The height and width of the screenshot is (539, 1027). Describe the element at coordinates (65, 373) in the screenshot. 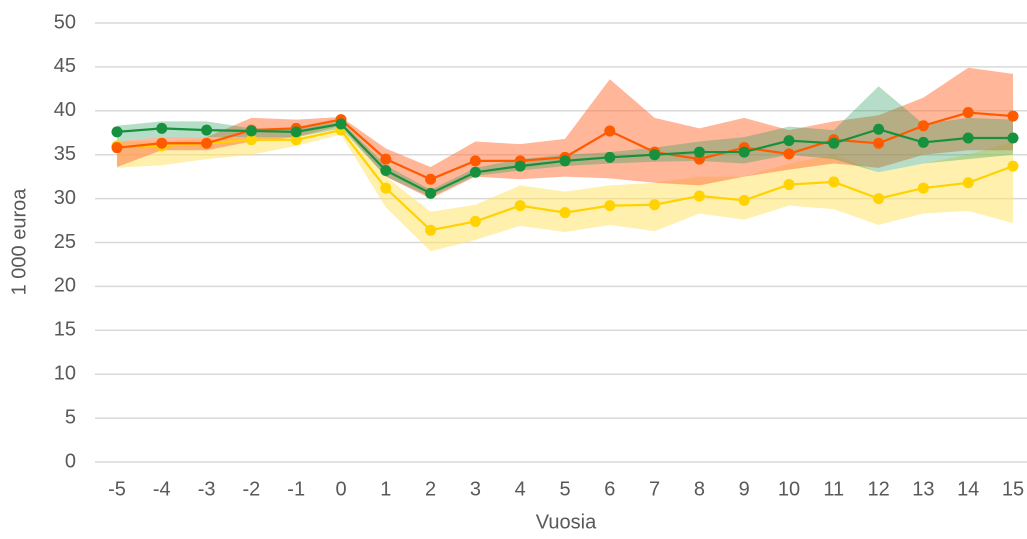

I see `y-tick-label: 10` at that location.